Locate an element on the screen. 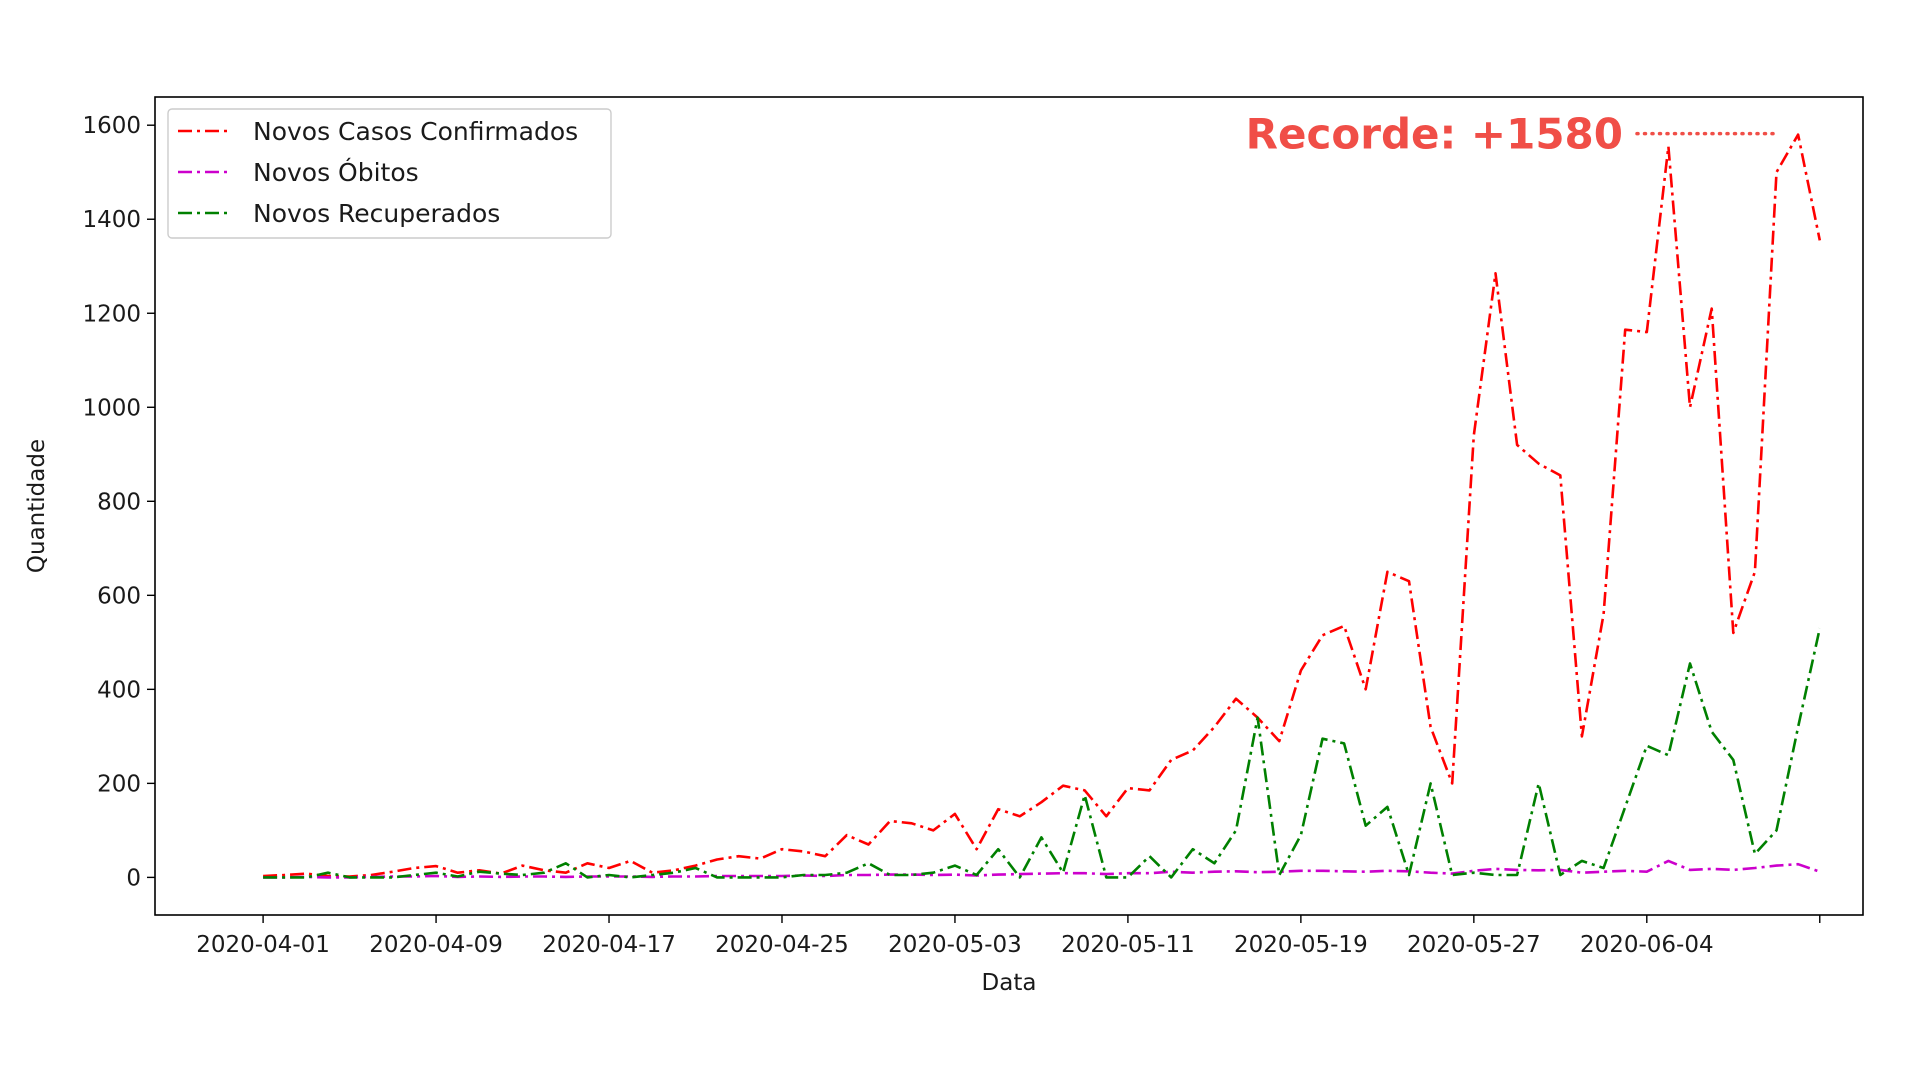  y-tick-label: 600 is located at coordinates (119, 596).